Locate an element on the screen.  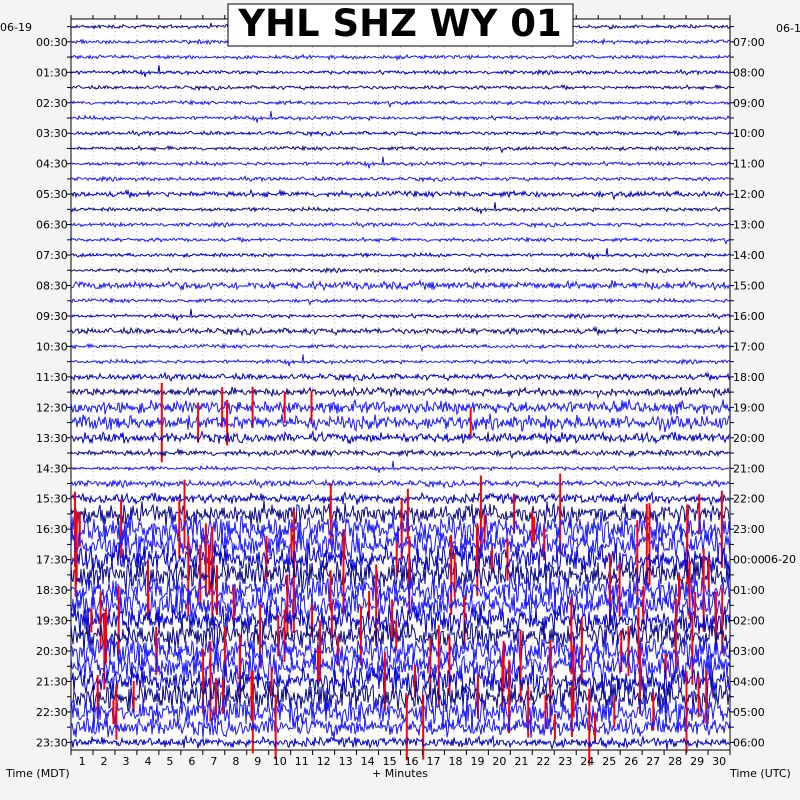
right-time-label: 13:00 is located at coordinates (749, 225).